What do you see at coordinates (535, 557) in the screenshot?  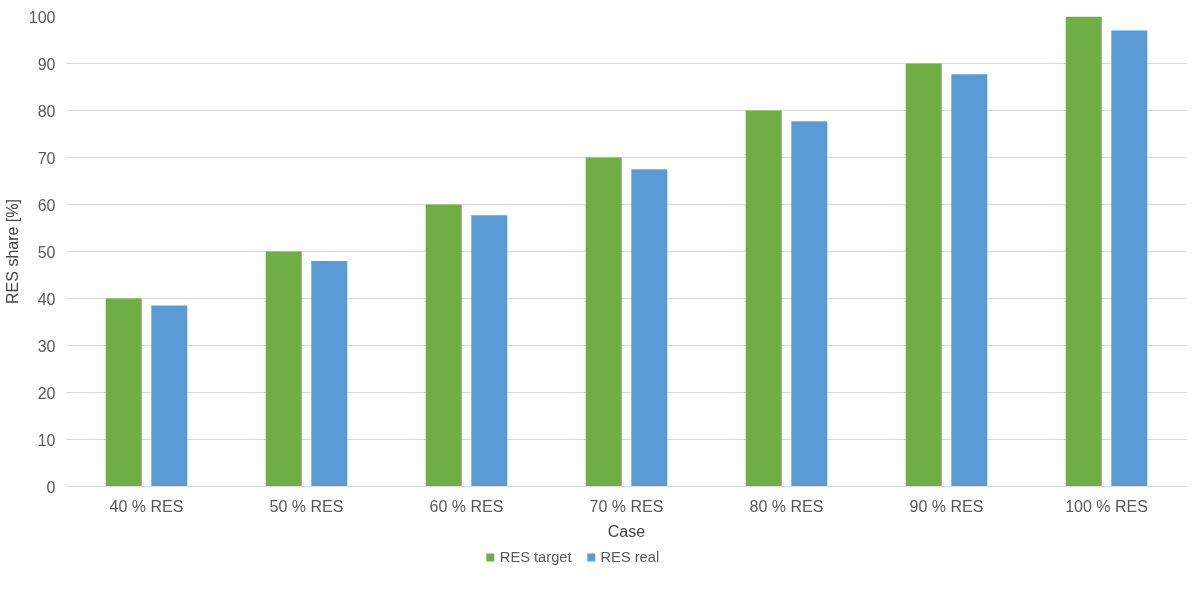 I see `legend-label: RES target` at bounding box center [535, 557].